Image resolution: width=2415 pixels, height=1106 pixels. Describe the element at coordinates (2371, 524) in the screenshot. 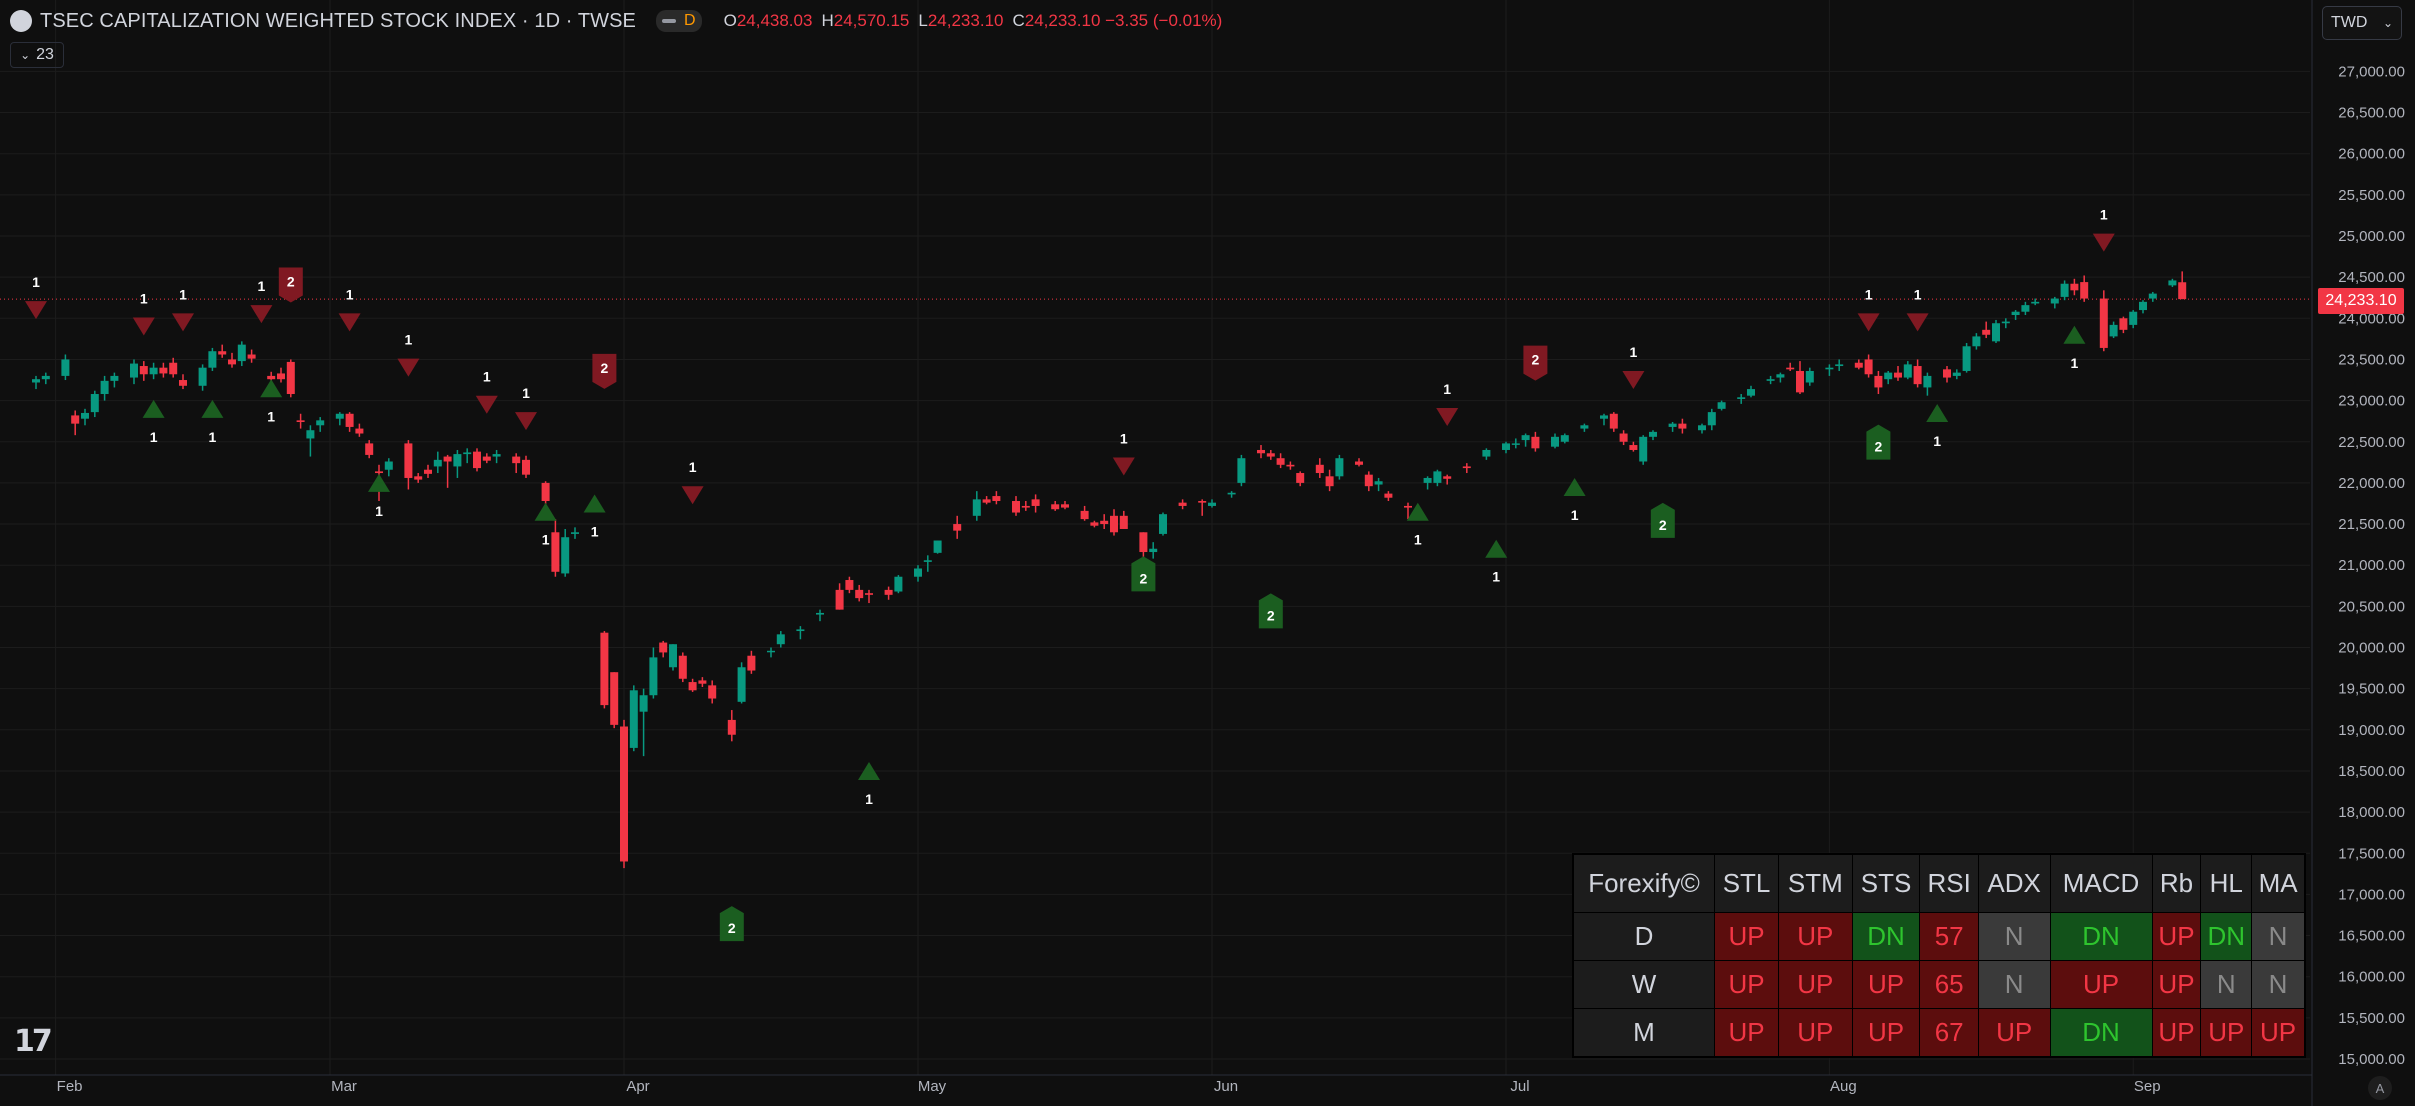

I see `y-tick-label: 21,500.00` at that location.